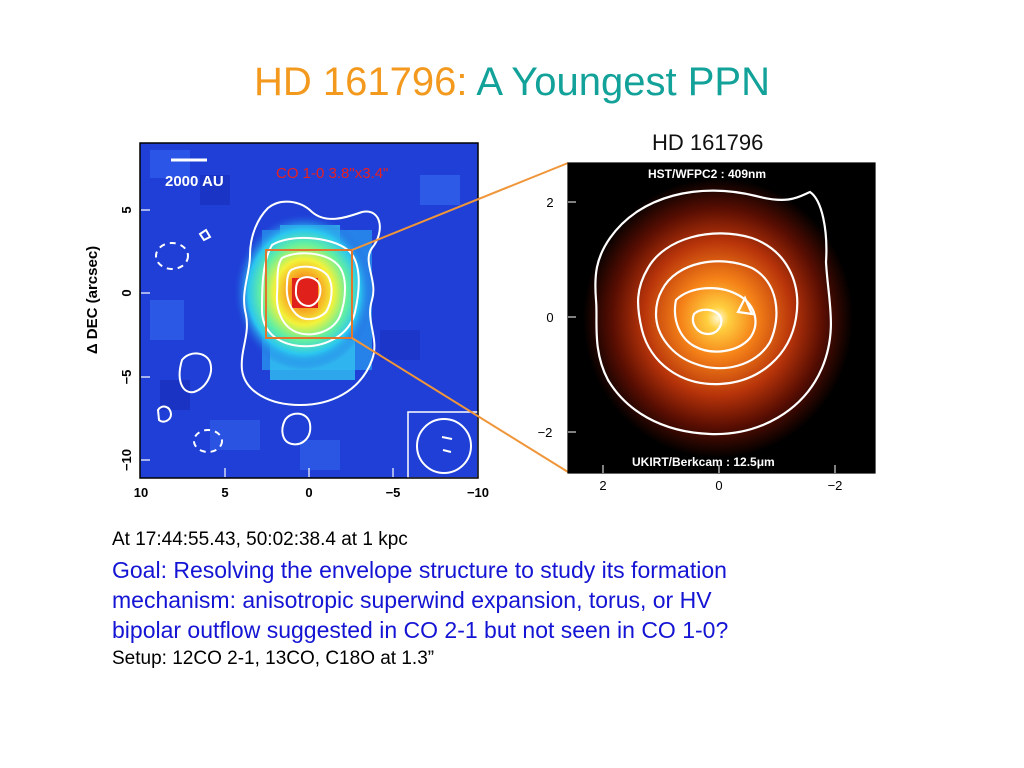 The width and height of the screenshot is (1024, 768). I want to click on co-contour-blob-left, so click(195, 373).